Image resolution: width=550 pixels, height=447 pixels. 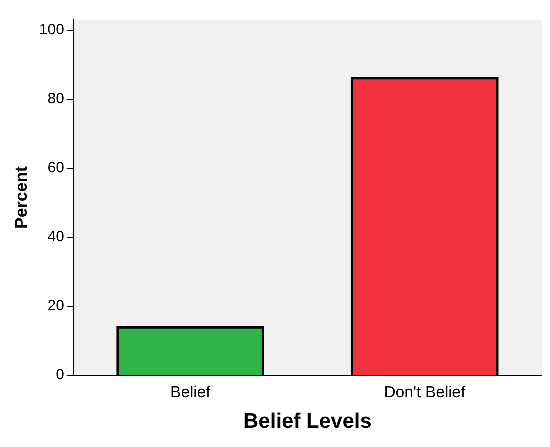 What do you see at coordinates (56, 237) in the screenshot?
I see `y-tick-label: 40` at bounding box center [56, 237].